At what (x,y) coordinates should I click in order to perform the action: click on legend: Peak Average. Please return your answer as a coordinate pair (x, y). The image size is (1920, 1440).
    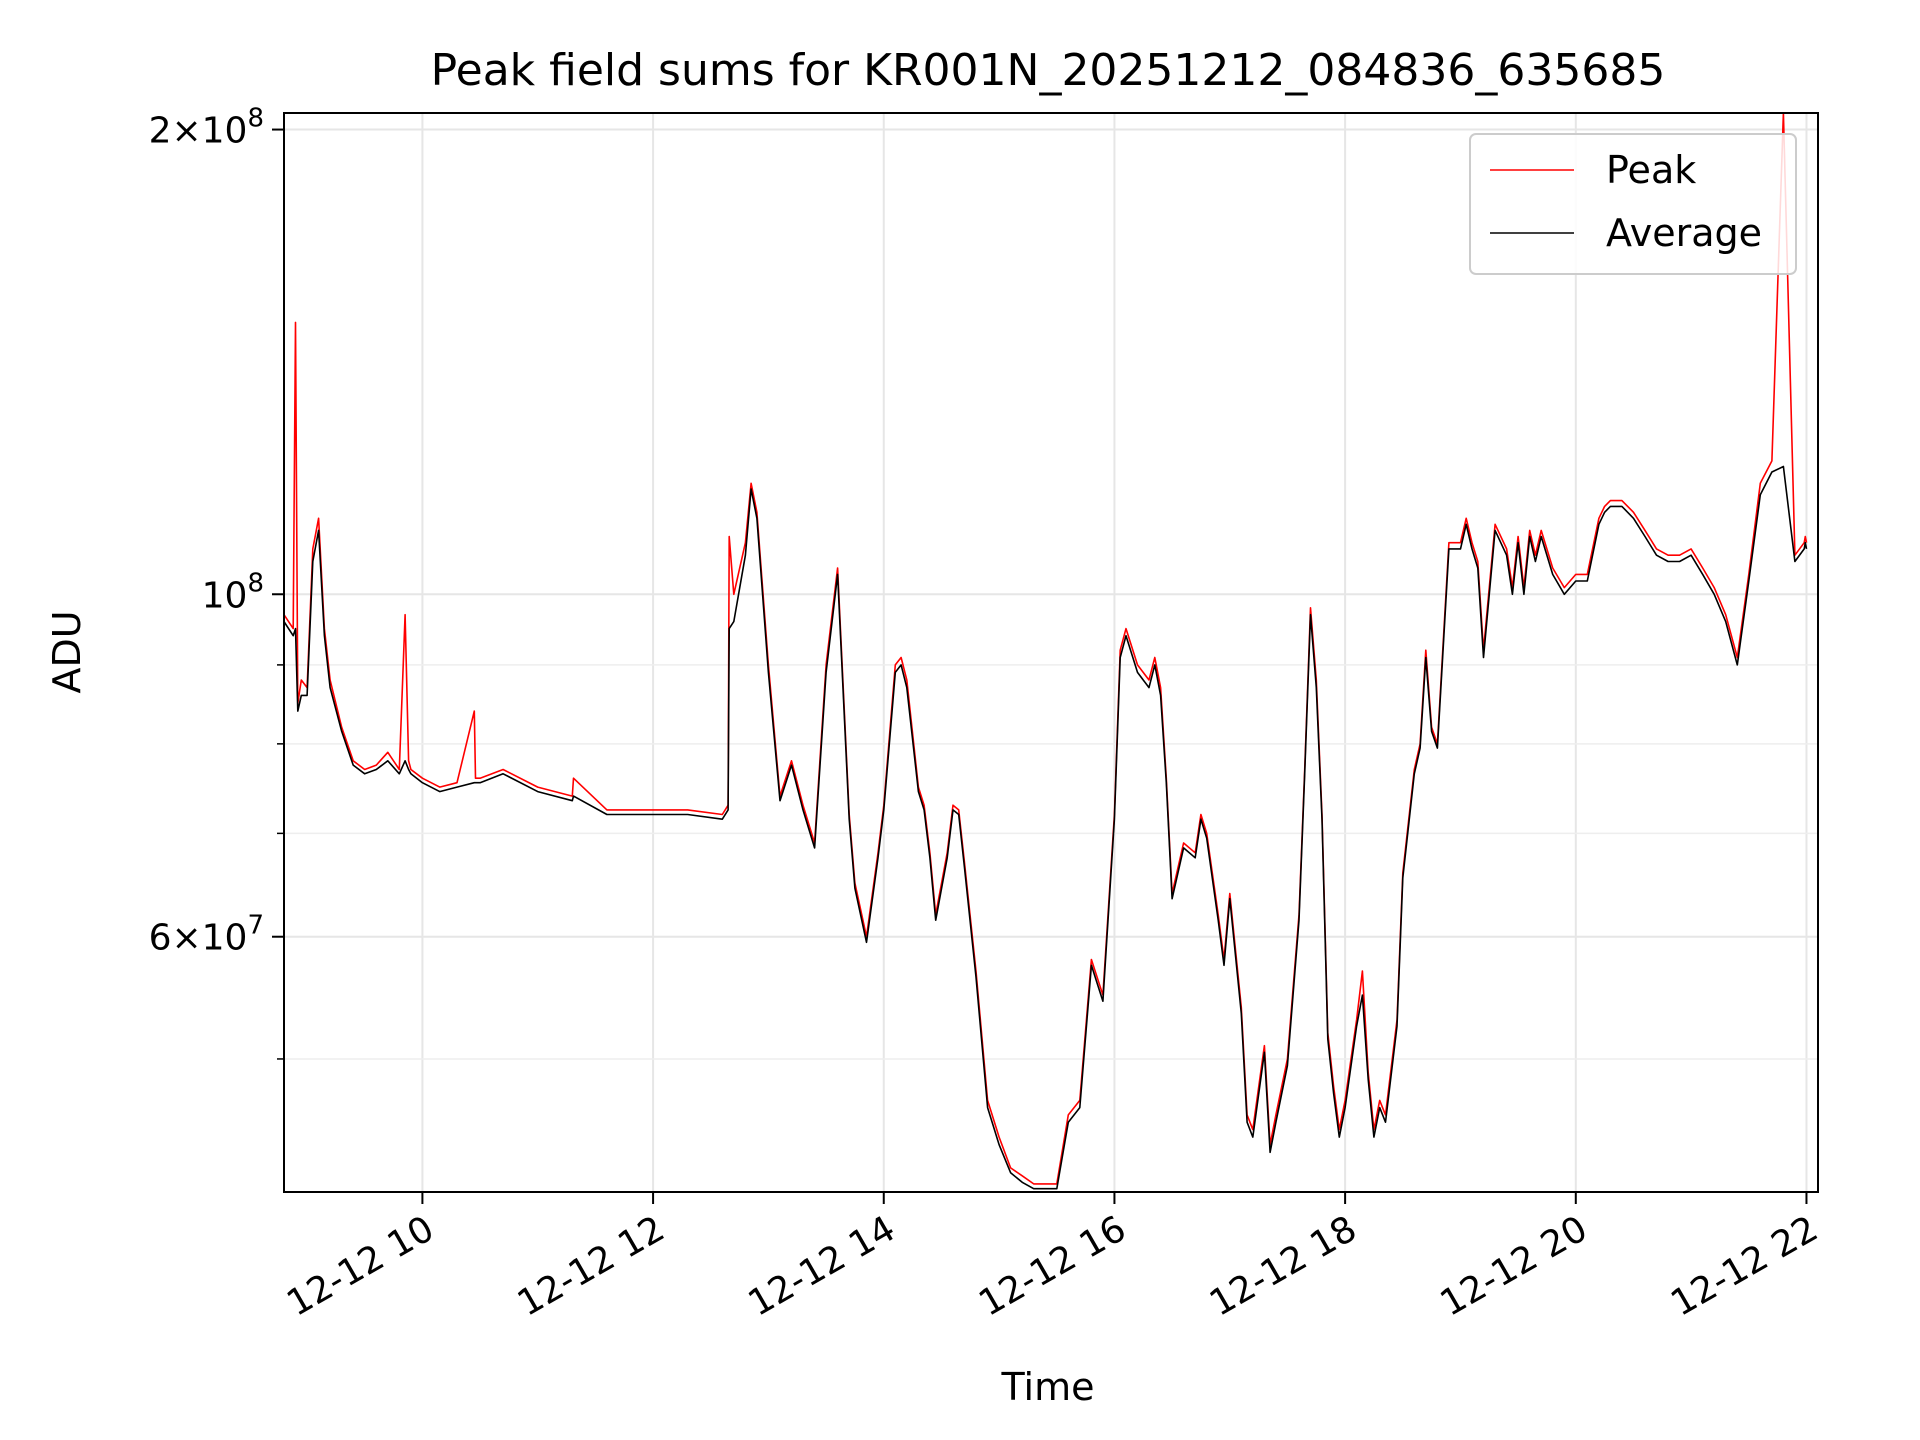
    Looking at the image, I should click on (1633, 204).